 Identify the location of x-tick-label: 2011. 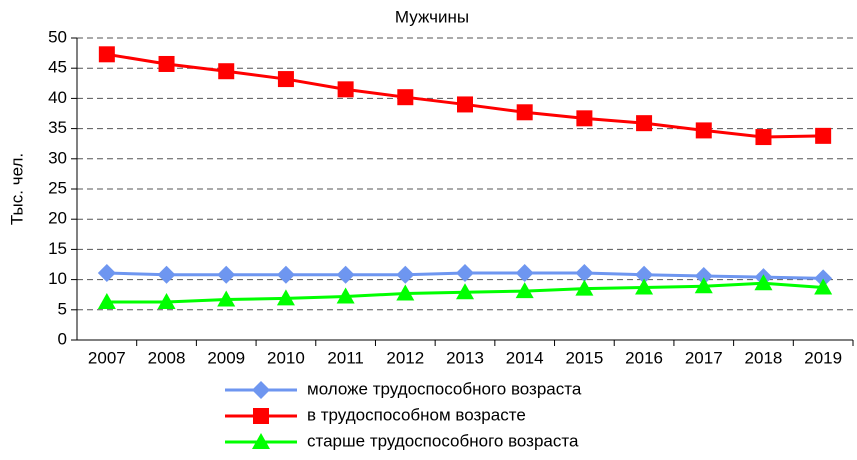
(345, 357).